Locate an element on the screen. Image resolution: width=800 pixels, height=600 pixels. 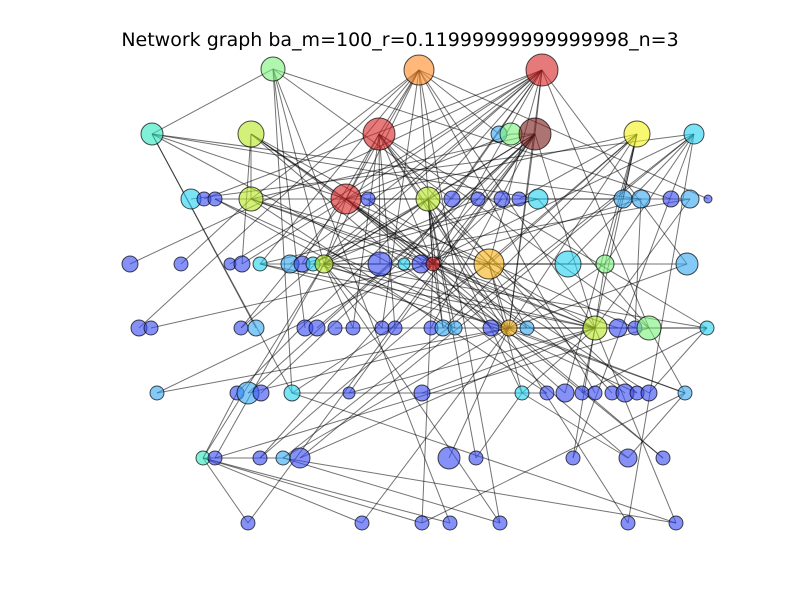
graph-node-n61 is located at coordinates (595, 328).